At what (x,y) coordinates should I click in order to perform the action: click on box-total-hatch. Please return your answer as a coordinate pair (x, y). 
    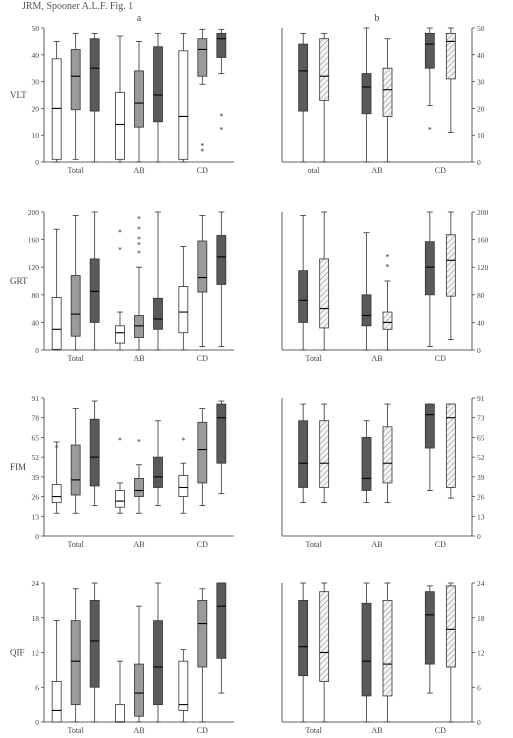
    Looking at the image, I should click on (324, 281).